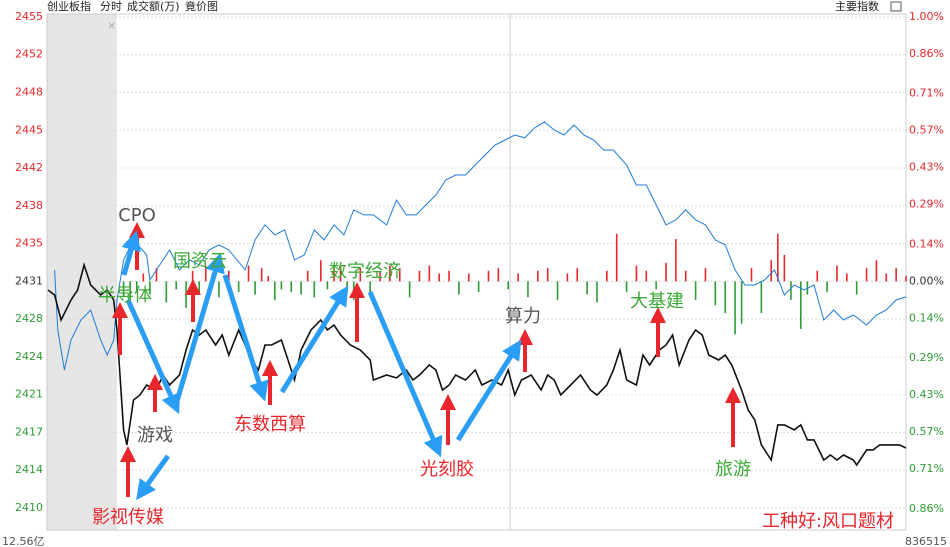  What do you see at coordinates (896, 6) in the screenshot?
I see `menu-icon` at bounding box center [896, 6].